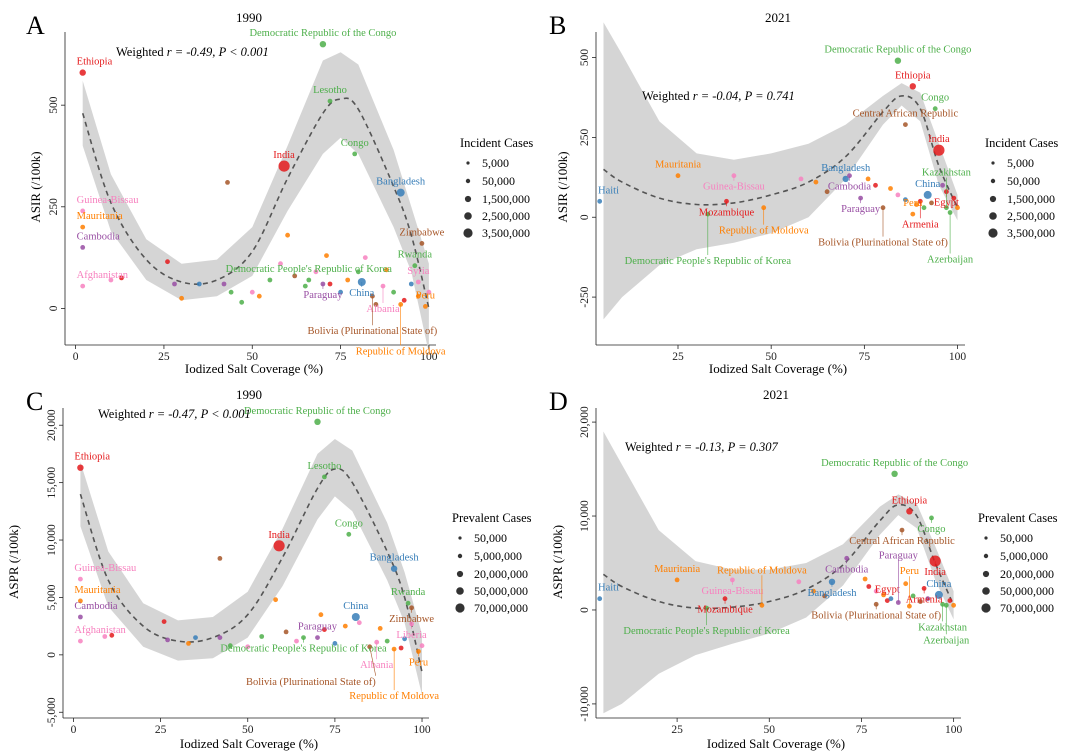  Describe the element at coordinates (778, 572) in the screenshot. I see `confidence-band` at that location.